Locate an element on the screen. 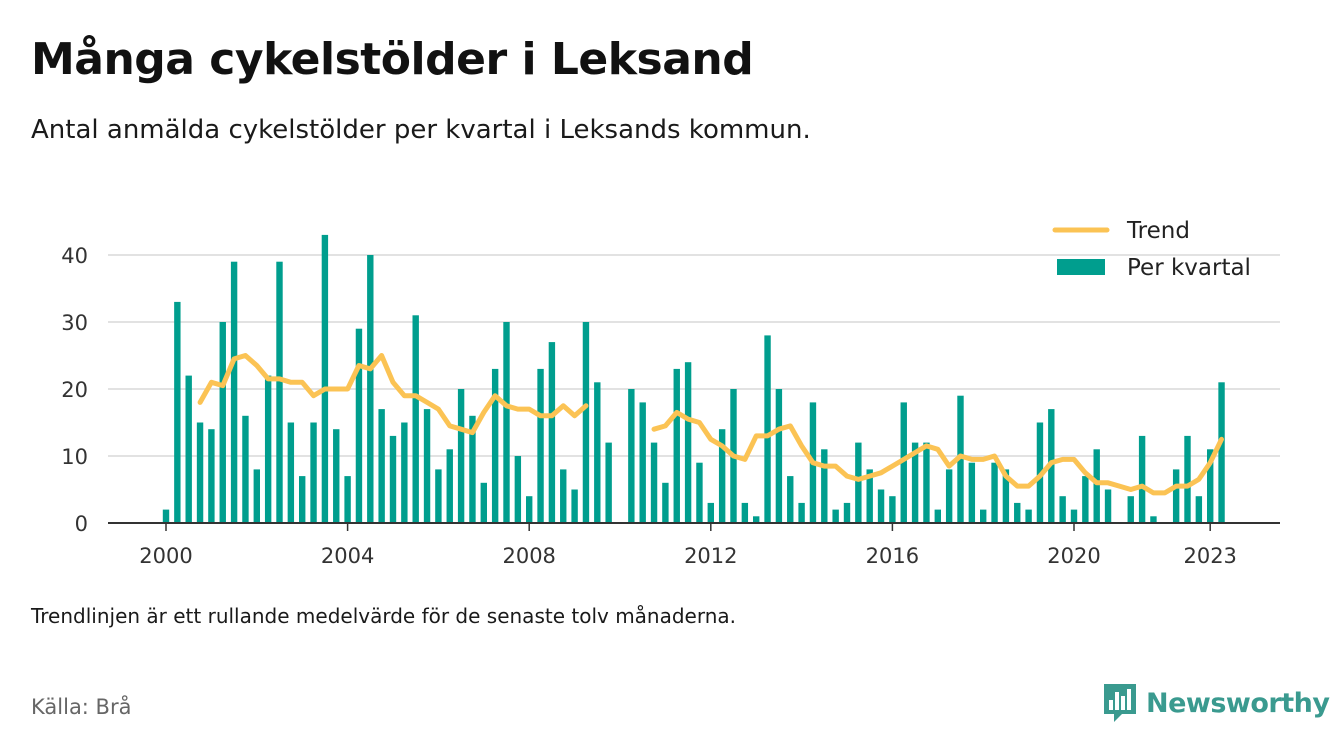 The height and width of the screenshot is (753, 1340). x-tick-label: 2023 is located at coordinates (1209, 556).